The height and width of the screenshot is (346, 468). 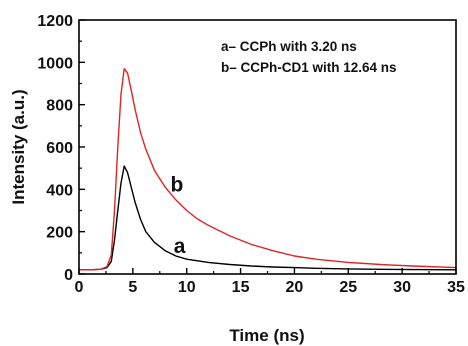 What do you see at coordinates (456, 287) in the screenshot?
I see `x-tick-label: 35` at bounding box center [456, 287].